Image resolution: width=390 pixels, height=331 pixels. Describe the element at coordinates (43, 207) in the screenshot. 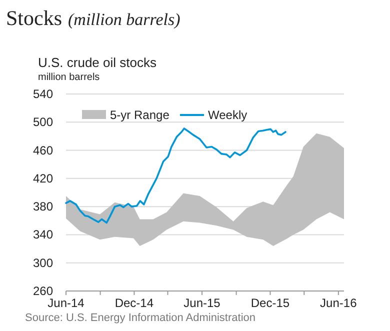

I see `y-tick-label: 380` at that location.